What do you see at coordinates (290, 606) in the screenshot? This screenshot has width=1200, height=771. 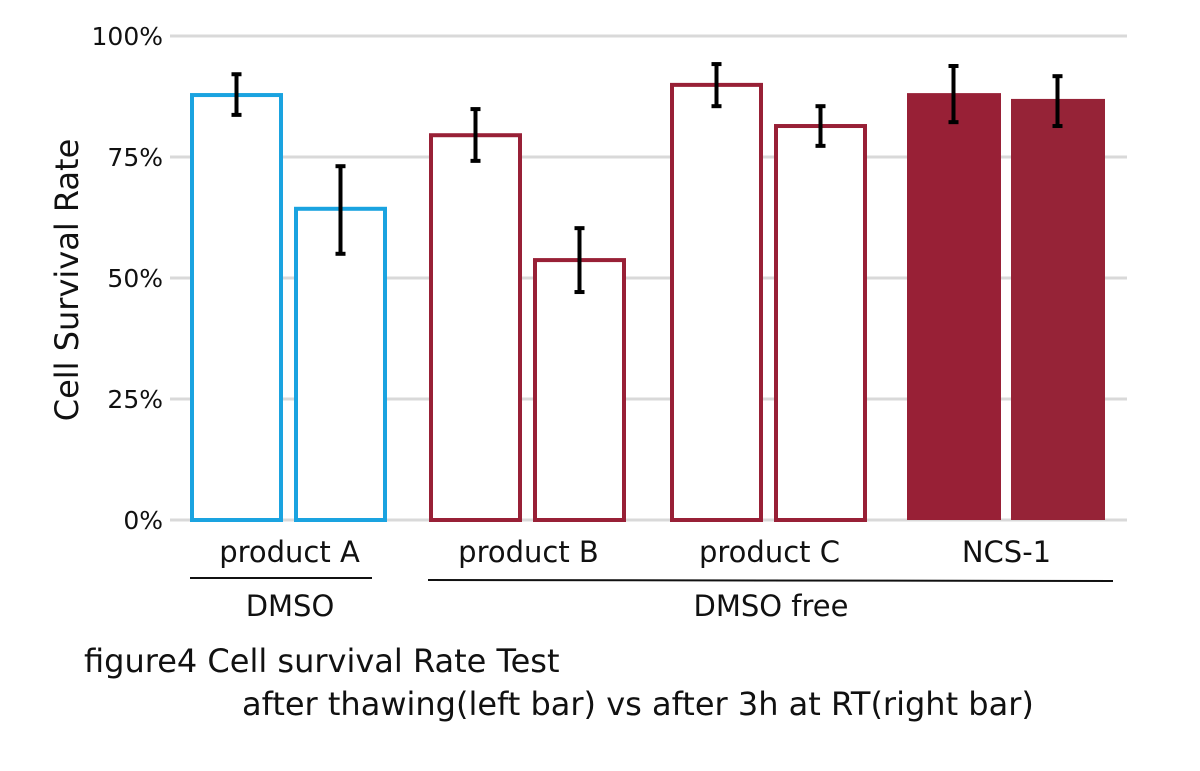 I see `group-label: DMSO` at bounding box center [290, 606].